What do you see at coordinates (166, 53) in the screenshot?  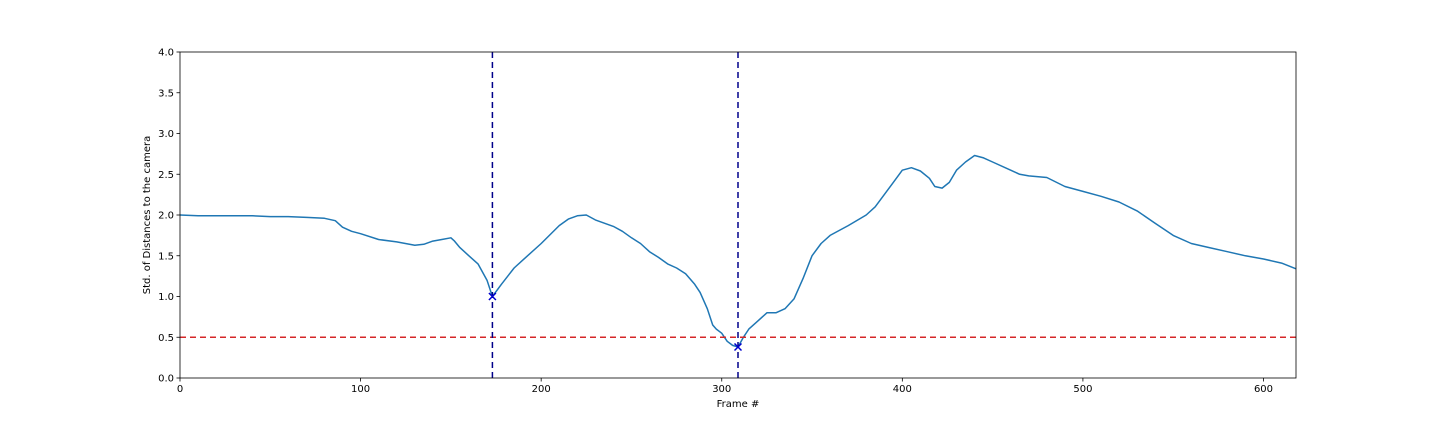 I see `y-tick-label-4.0: 4.0` at bounding box center [166, 53].